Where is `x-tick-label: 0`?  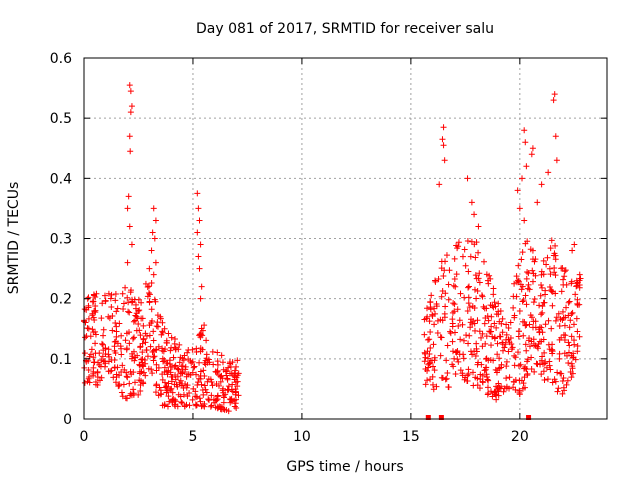 x-tick-label: 0 is located at coordinates (84, 437).